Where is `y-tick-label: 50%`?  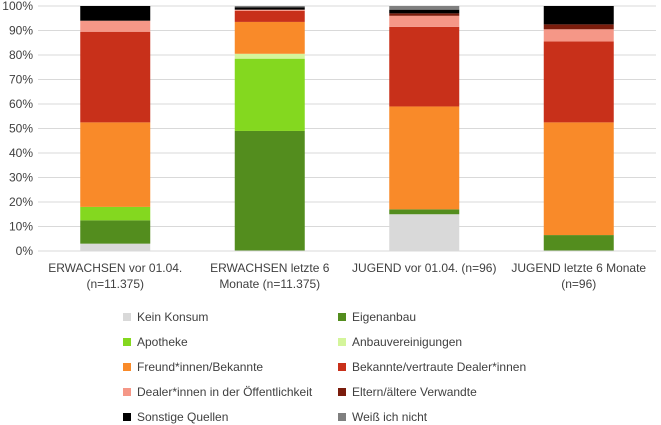
y-tick-label: 50% is located at coordinates (21, 129).